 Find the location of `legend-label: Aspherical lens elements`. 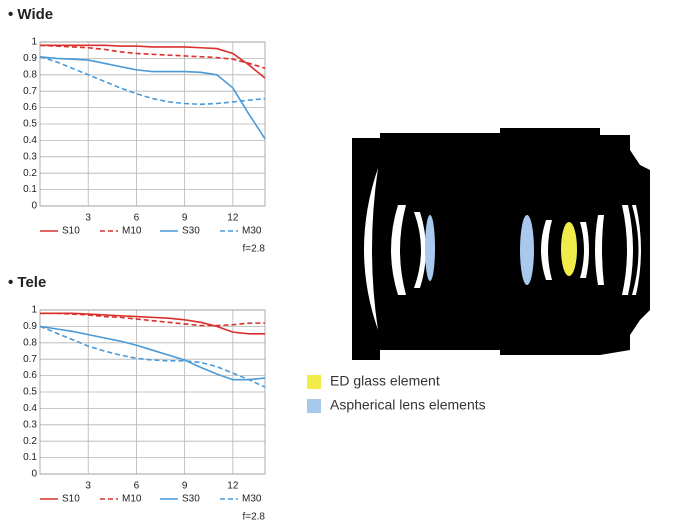

legend-label: Aspherical lens elements is located at coordinates (408, 405).